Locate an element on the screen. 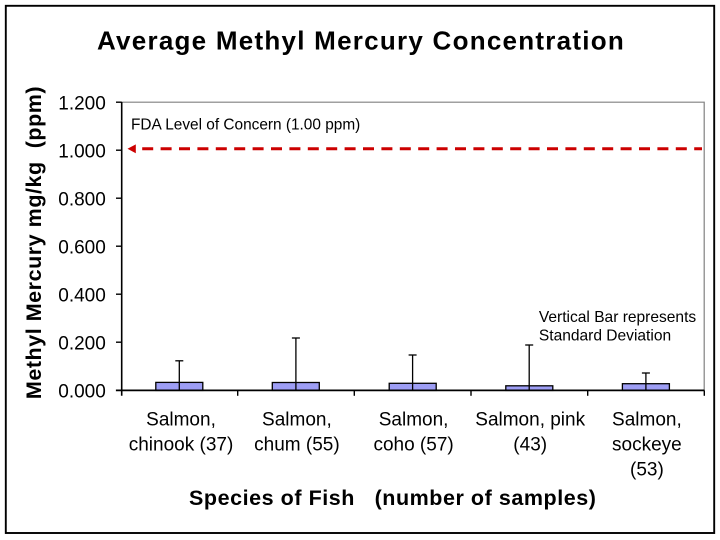 This screenshot has height=540, width=720. svg-text:Species of Fish (number of s: Species of Fish (number of samples) is located at coordinates (392, 498).